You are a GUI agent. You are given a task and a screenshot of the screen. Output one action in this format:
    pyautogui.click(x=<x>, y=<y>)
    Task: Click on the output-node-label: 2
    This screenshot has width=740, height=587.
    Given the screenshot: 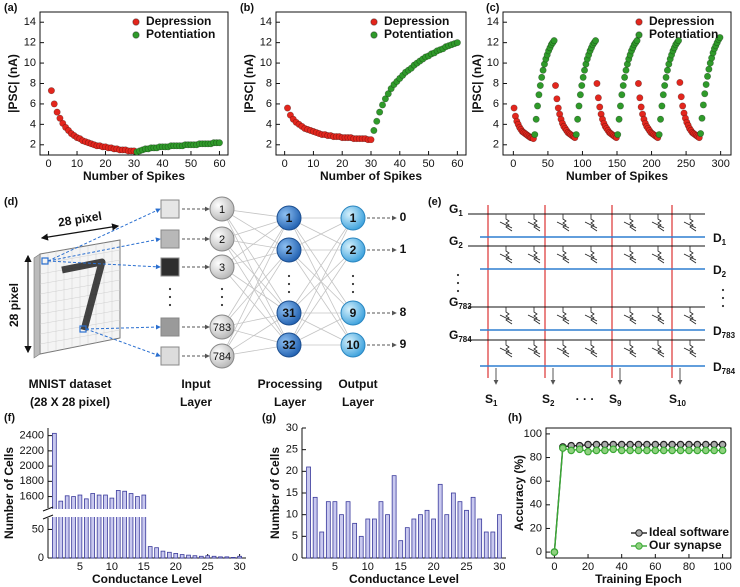 What is the action you would take?
    pyautogui.click(x=353, y=250)
    